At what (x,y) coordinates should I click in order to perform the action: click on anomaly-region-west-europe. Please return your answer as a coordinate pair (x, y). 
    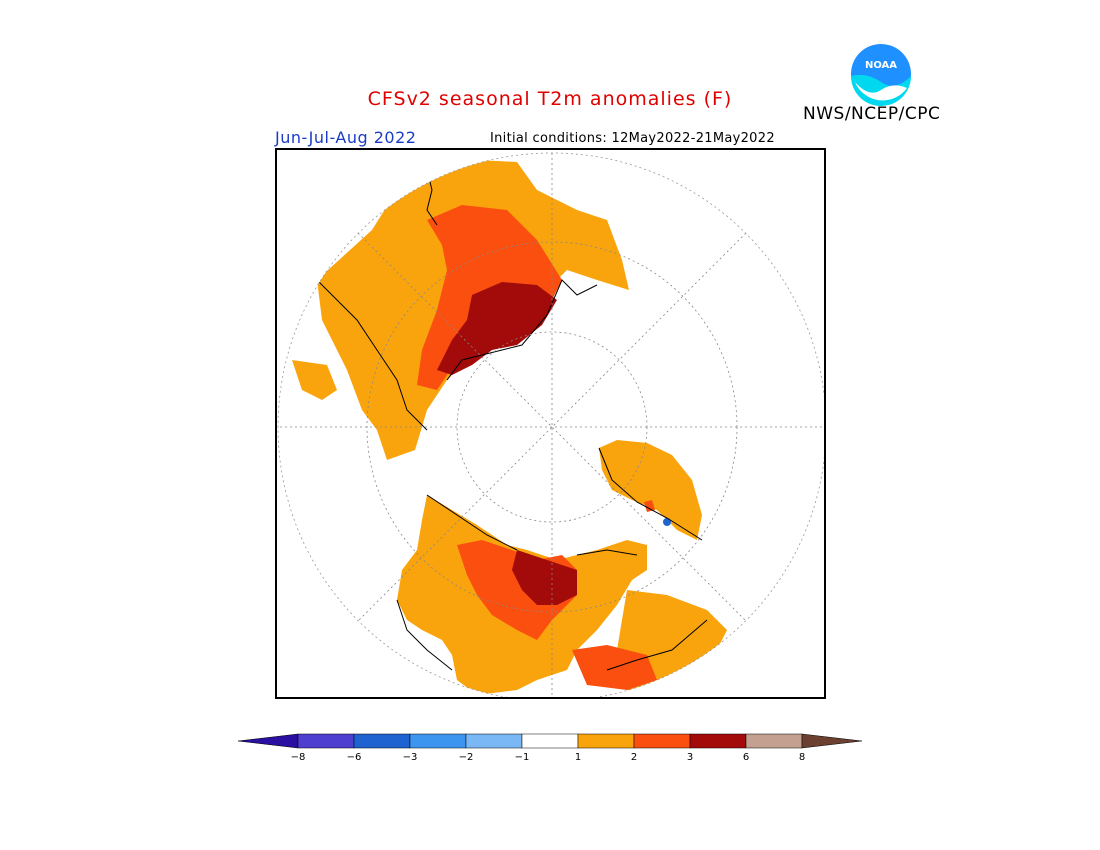
    Looking at the image, I should click on (314, 380).